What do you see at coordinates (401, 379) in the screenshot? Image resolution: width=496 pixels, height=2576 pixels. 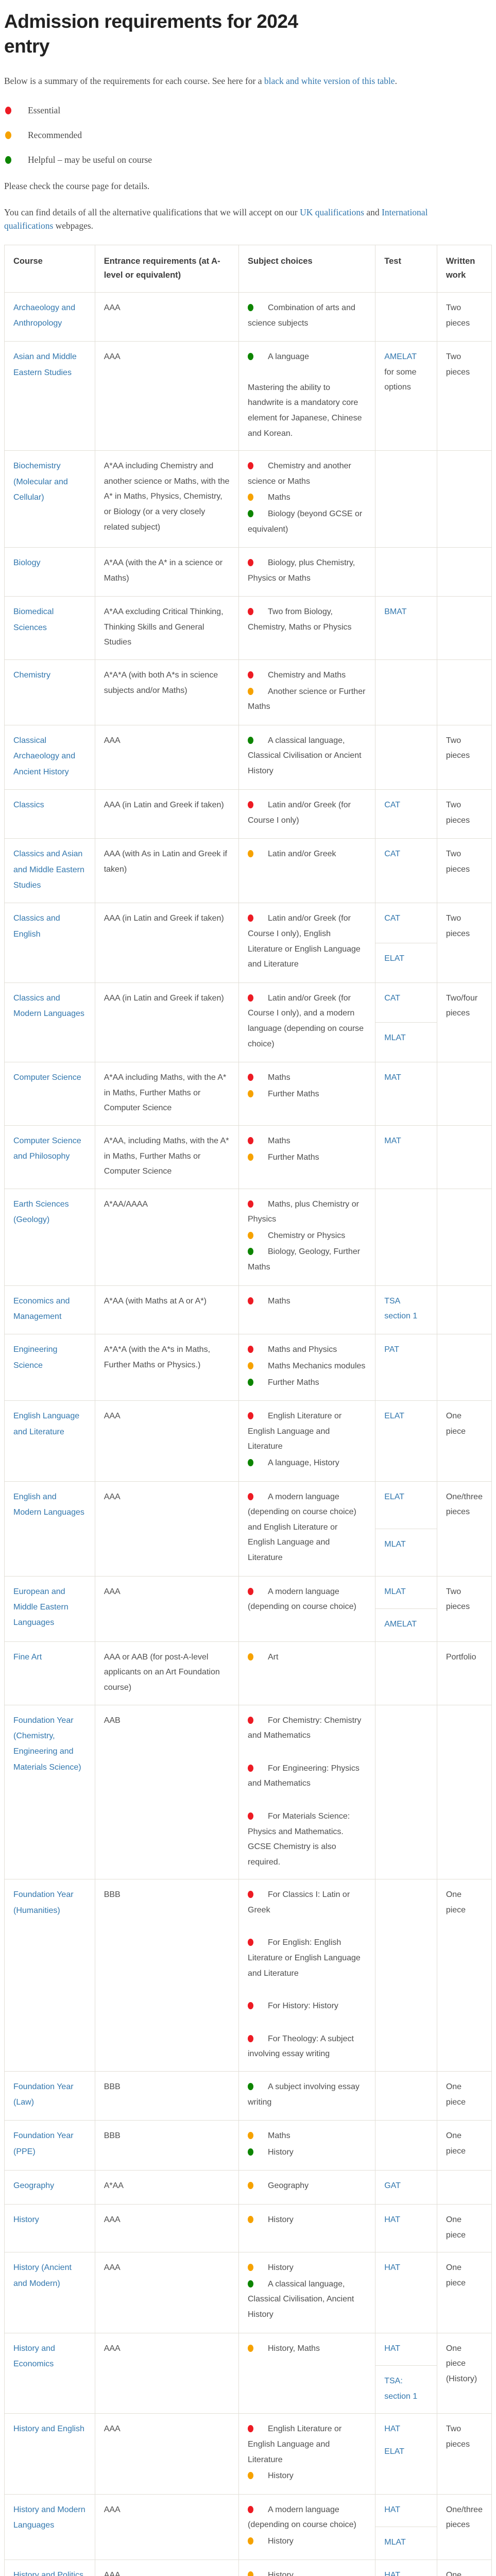 I see `test-suffix: for some options` at bounding box center [401, 379].